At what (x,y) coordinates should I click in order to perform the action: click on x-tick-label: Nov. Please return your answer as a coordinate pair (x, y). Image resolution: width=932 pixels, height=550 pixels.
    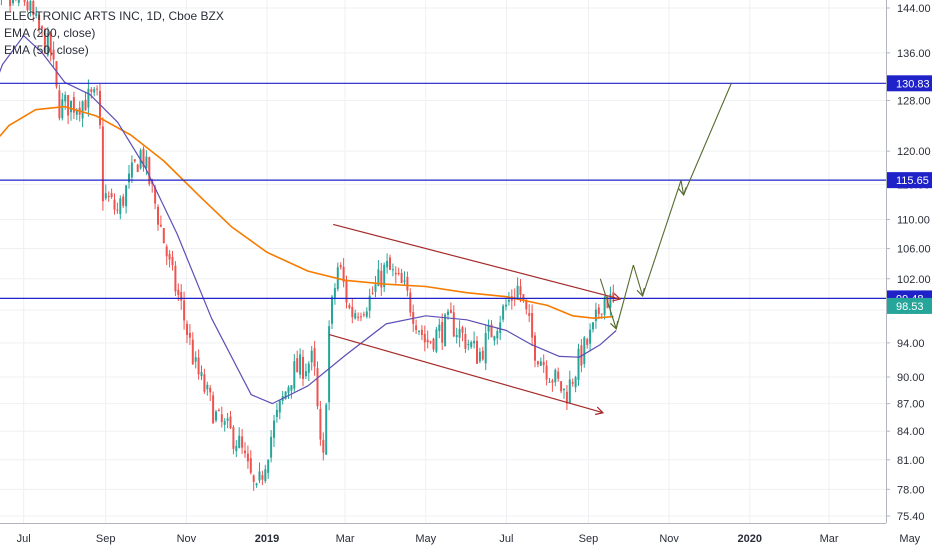
    Looking at the image, I should click on (669, 539).